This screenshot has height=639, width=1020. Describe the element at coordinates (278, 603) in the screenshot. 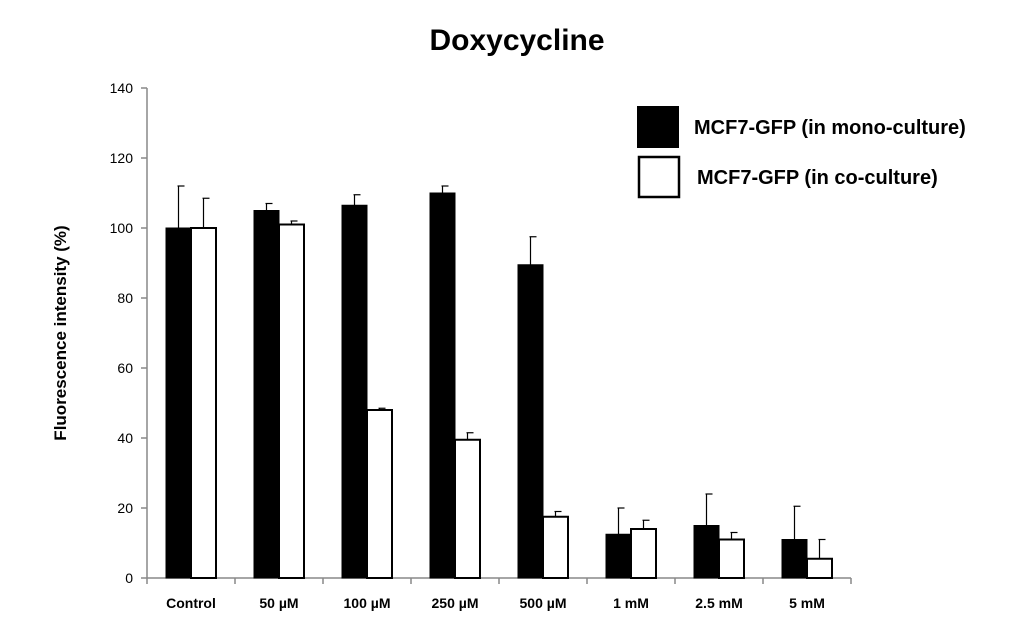

I see `x-tick-label: 50 µM` at that location.